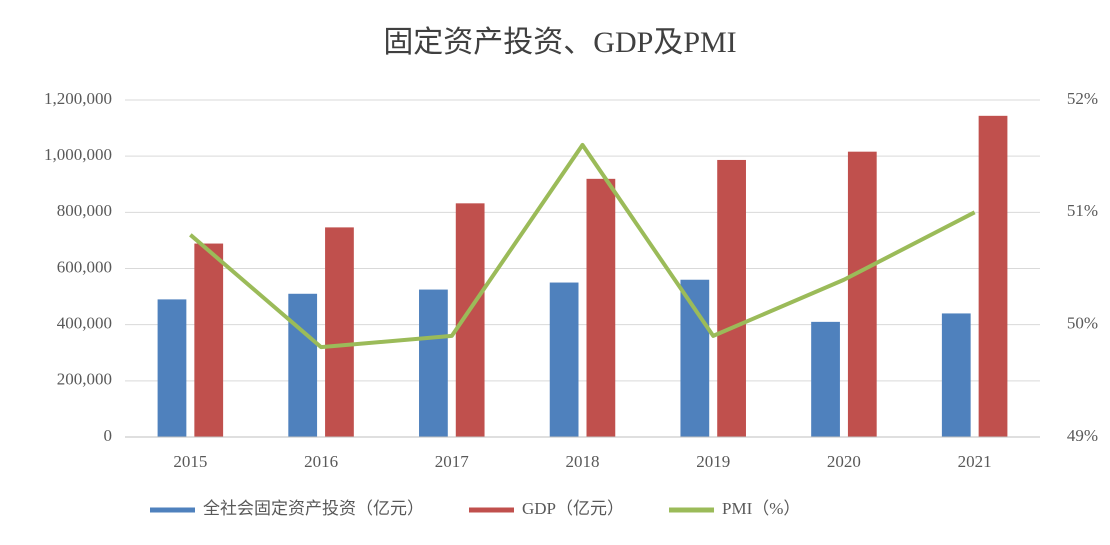  What do you see at coordinates (975, 461) in the screenshot?
I see `x-tick-label: 2021` at bounding box center [975, 461].